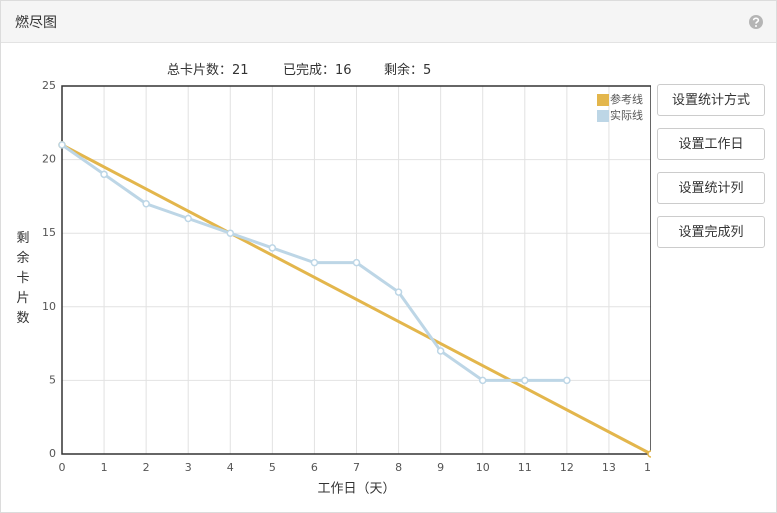 The height and width of the screenshot is (513, 777). I want to click on summary-item: 剩余：5, so click(407, 68).